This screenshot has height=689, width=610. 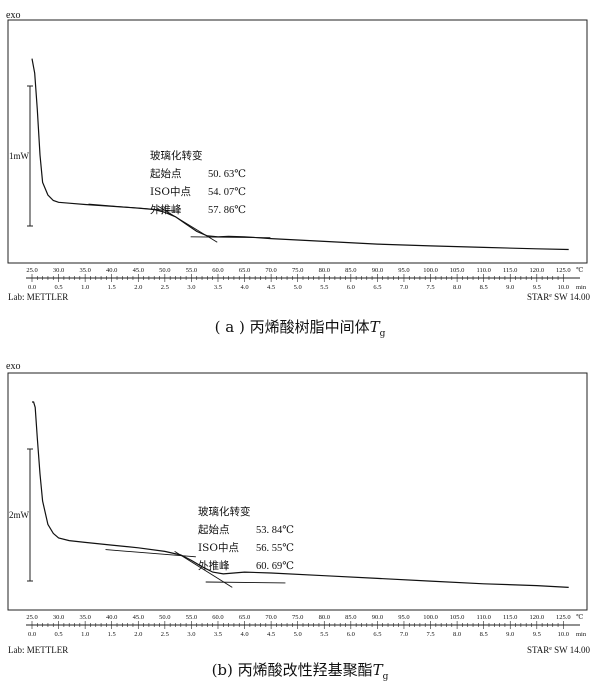 I want to click on annotation-row-label: 外推峰, so click(x=166, y=209).